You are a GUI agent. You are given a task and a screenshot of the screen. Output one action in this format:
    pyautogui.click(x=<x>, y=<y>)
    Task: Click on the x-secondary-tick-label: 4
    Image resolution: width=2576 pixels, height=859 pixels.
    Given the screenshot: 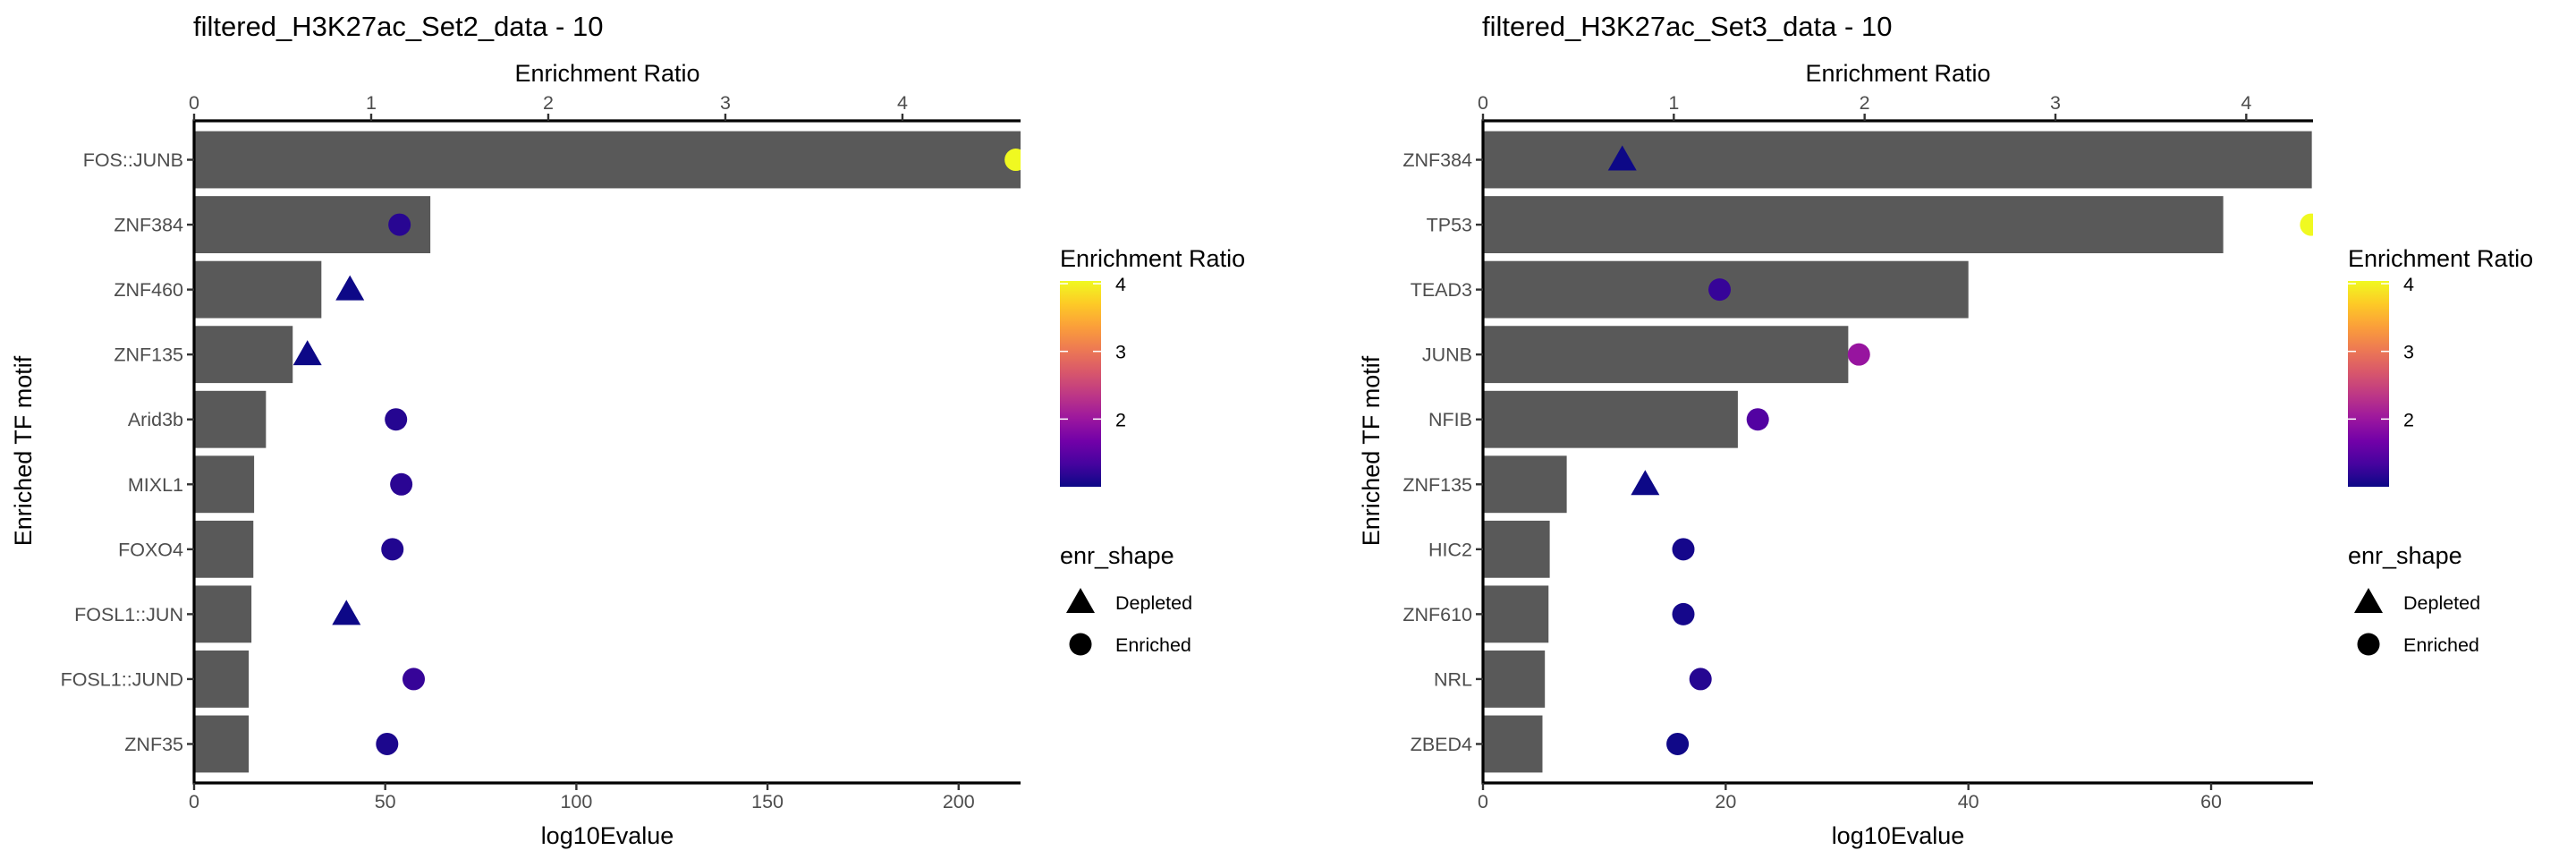 What is the action you would take?
    pyautogui.click(x=2246, y=103)
    